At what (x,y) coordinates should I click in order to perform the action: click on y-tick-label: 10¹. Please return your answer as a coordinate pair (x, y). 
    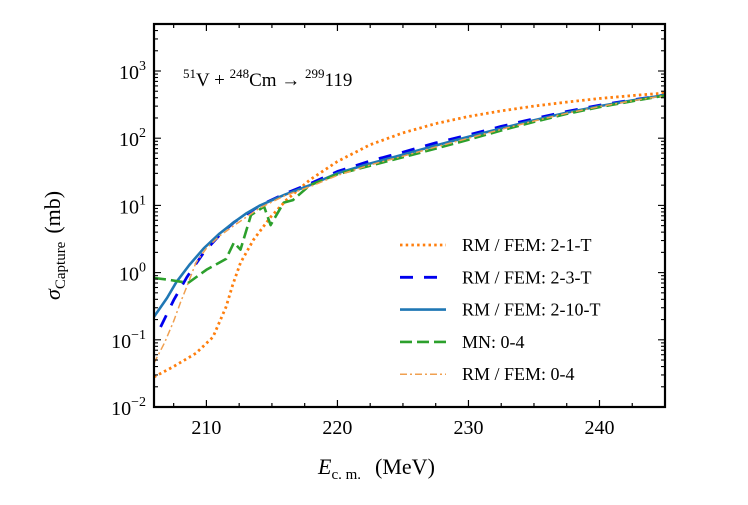
    Looking at the image, I should click on (132, 205).